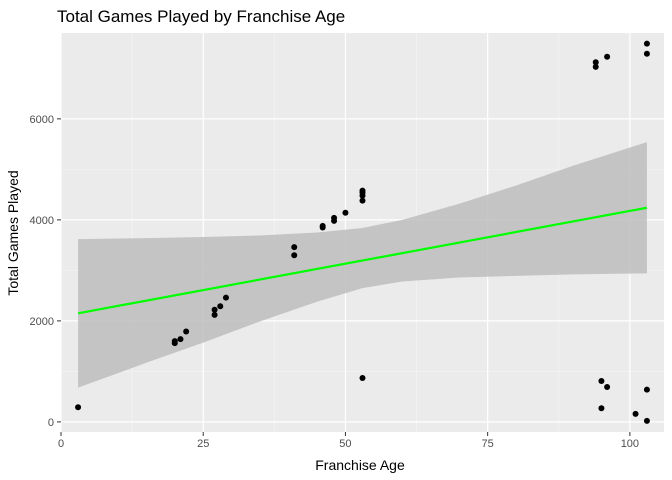  I want to click on x-axis-title: Franchise Age, so click(360, 465).